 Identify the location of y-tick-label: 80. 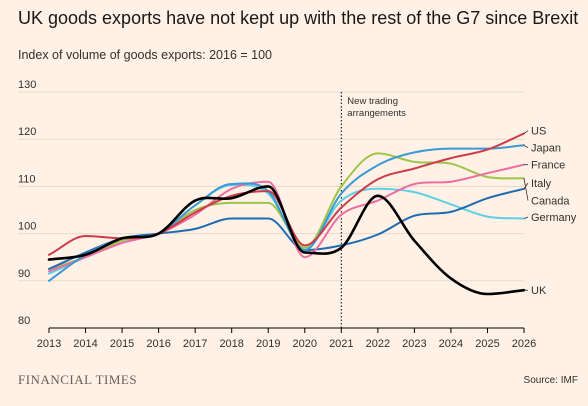
(24, 321).